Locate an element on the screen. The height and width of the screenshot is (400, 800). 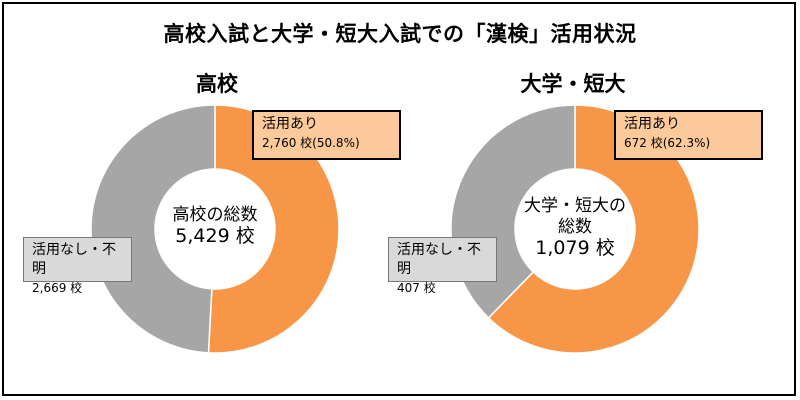
subtitle-university: 大学・短大 is located at coordinates (573, 84).